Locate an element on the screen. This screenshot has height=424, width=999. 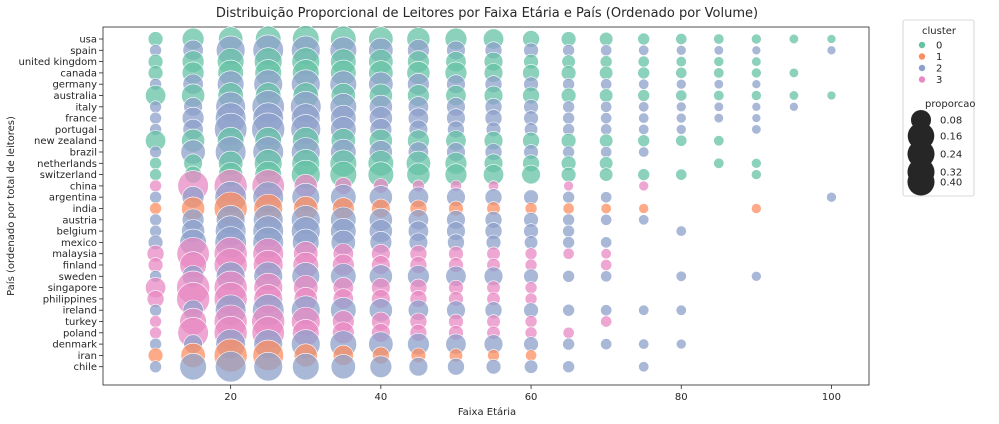
x-tick-label: 80 is located at coordinates (681, 397).